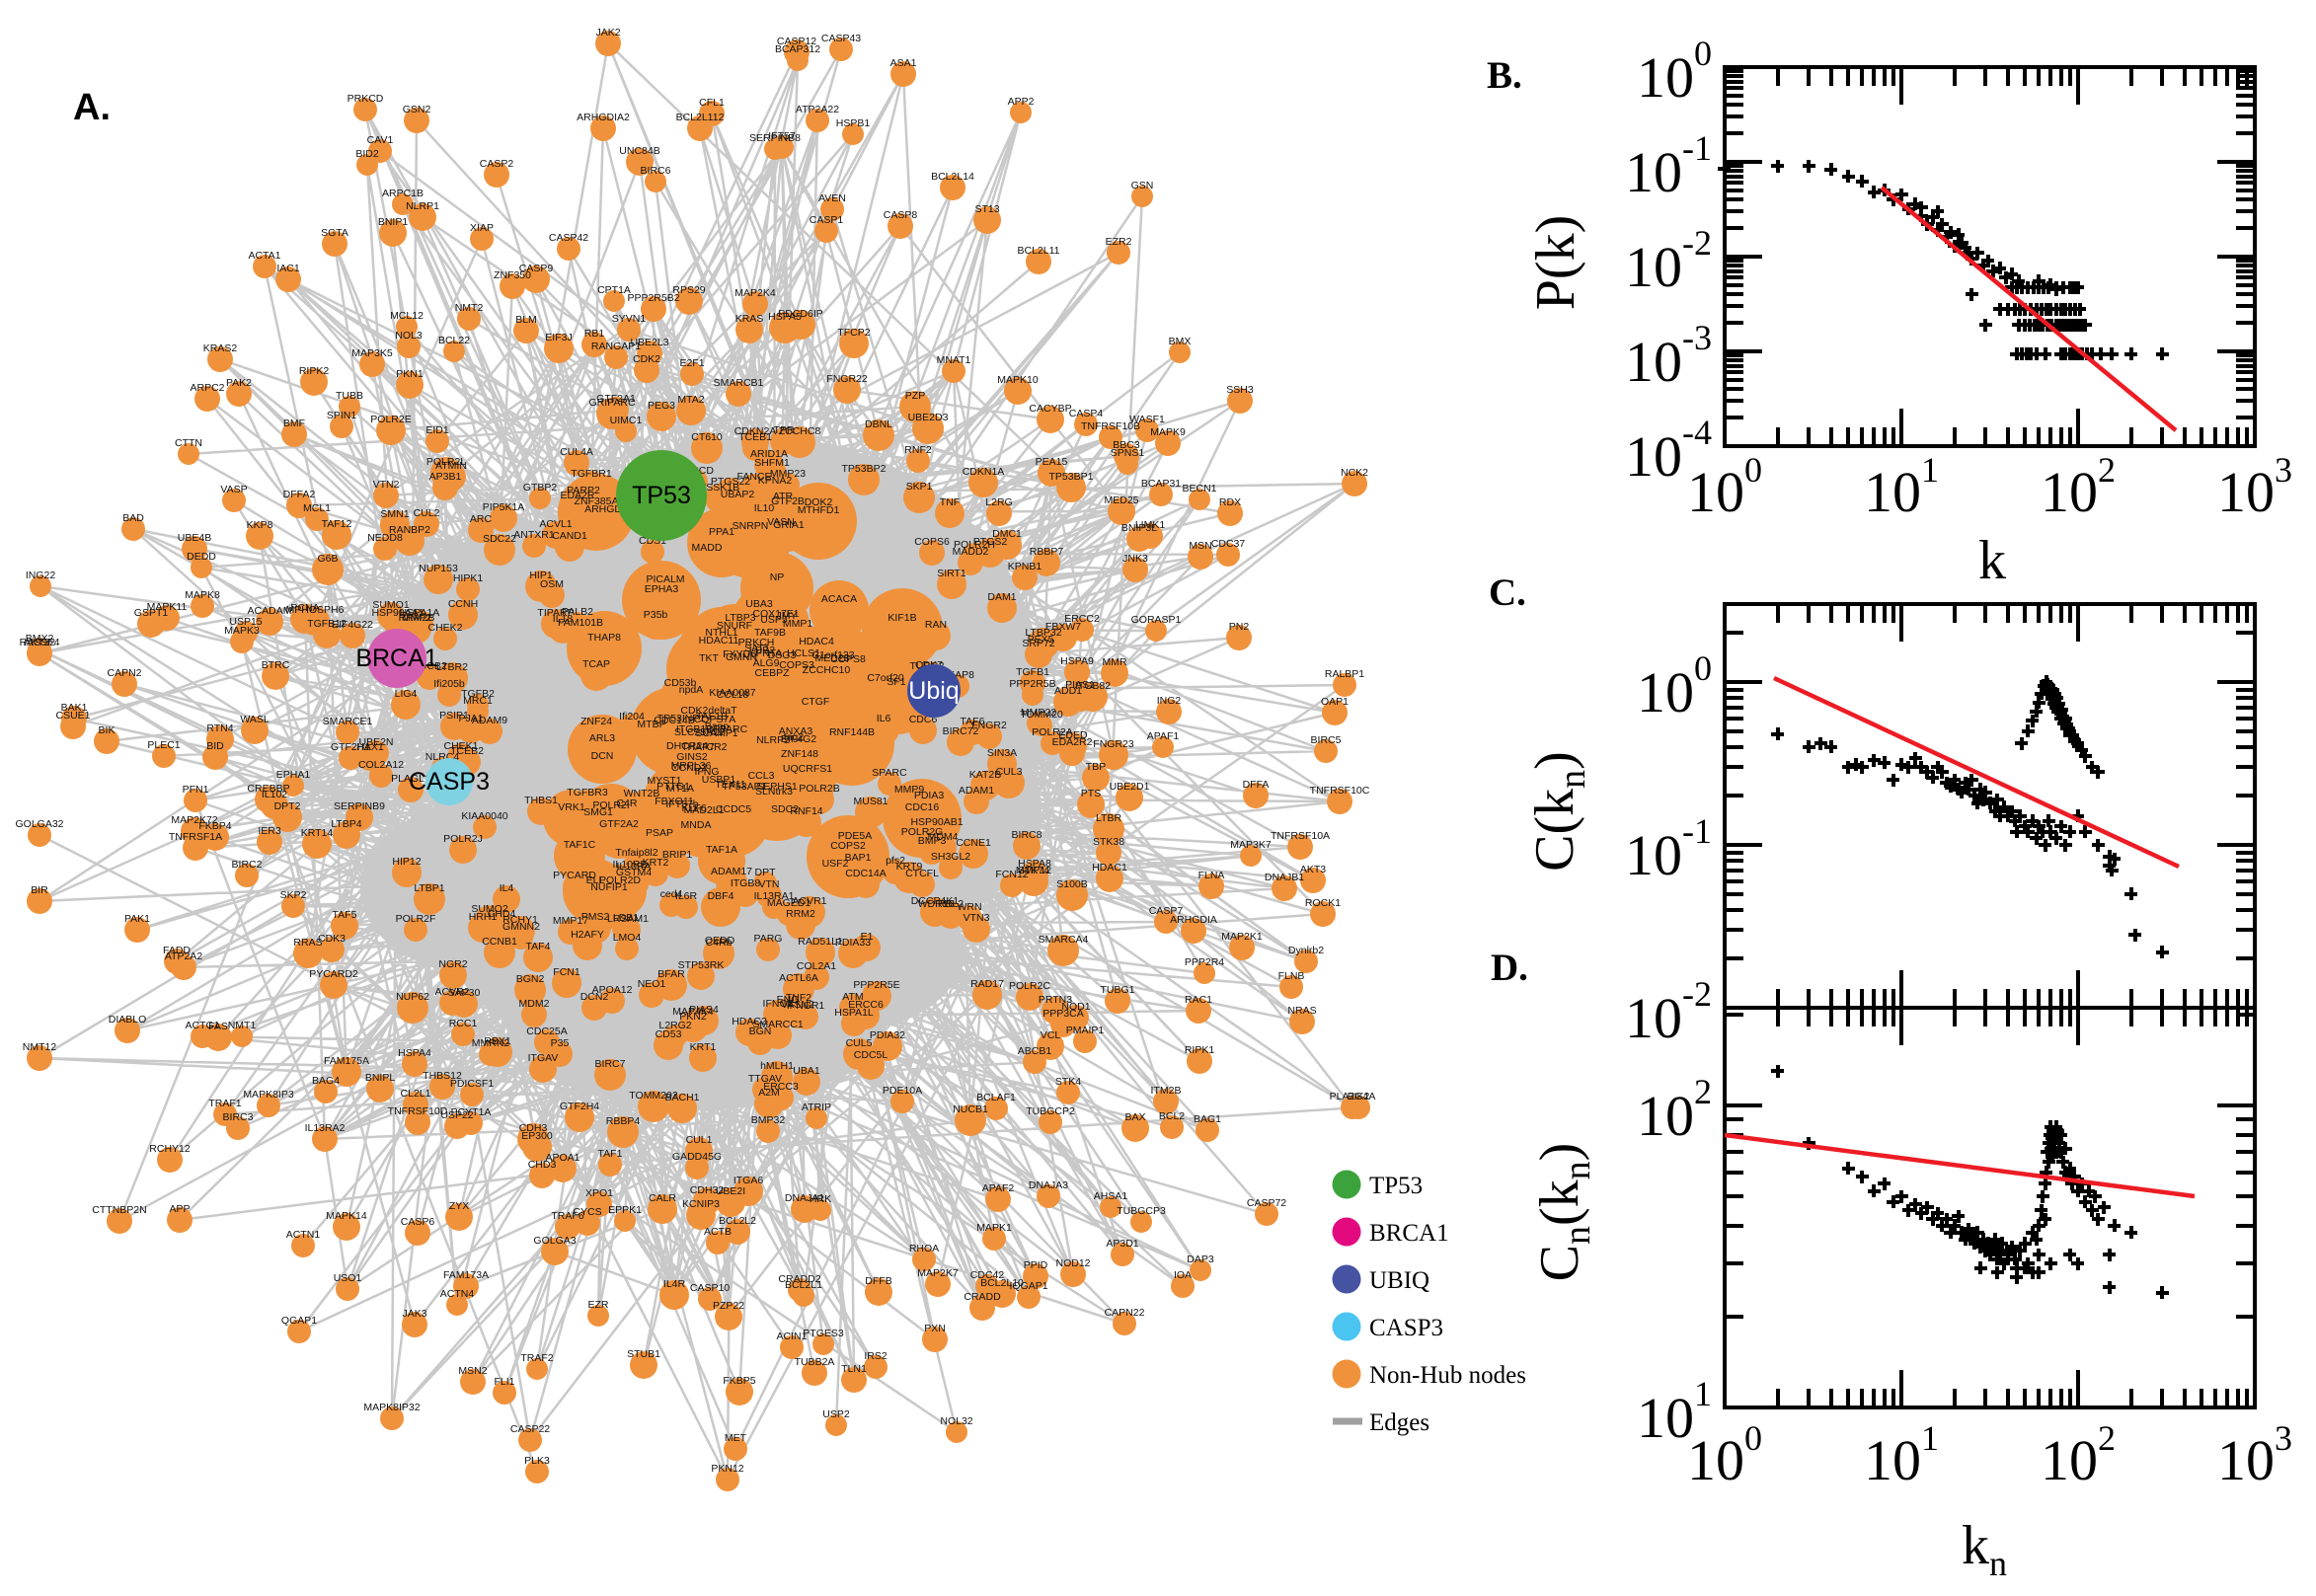 The width and height of the screenshot is (2316, 1596). I want to click on svg-text: COPS8, so click(848, 659).